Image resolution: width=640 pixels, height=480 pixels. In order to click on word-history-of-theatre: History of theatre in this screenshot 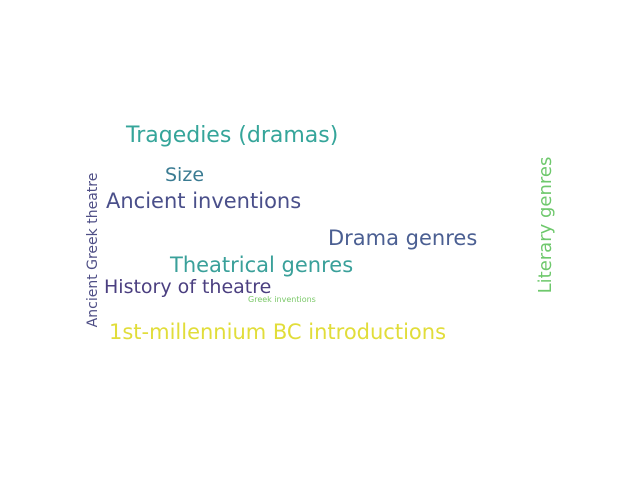, I will do `click(187, 287)`.